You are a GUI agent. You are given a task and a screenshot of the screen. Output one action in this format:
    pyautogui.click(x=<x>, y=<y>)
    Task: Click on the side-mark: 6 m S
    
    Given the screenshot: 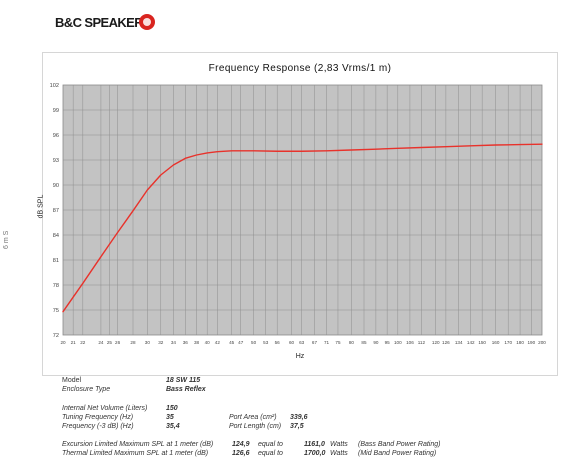 What is the action you would take?
    pyautogui.click(x=6, y=239)
    